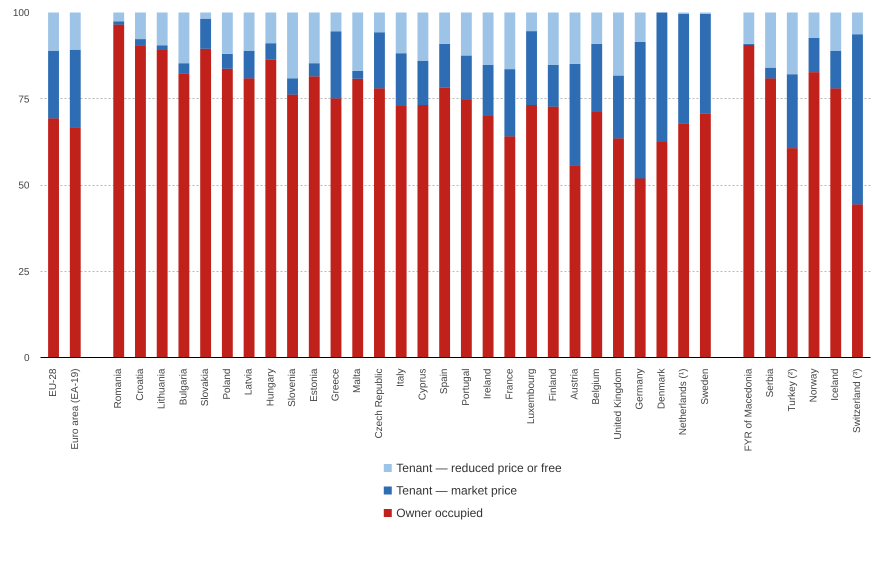  What do you see at coordinates (575, 384) in the screenshot?
I see `x-tick-label: Austria` at bounding box center [575, 384].